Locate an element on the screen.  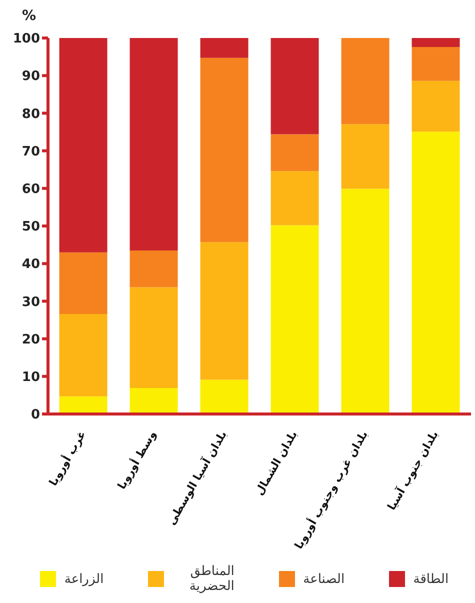
x-tick-label: بلدان جنوب آسيا is located at coordinates (412, 470).